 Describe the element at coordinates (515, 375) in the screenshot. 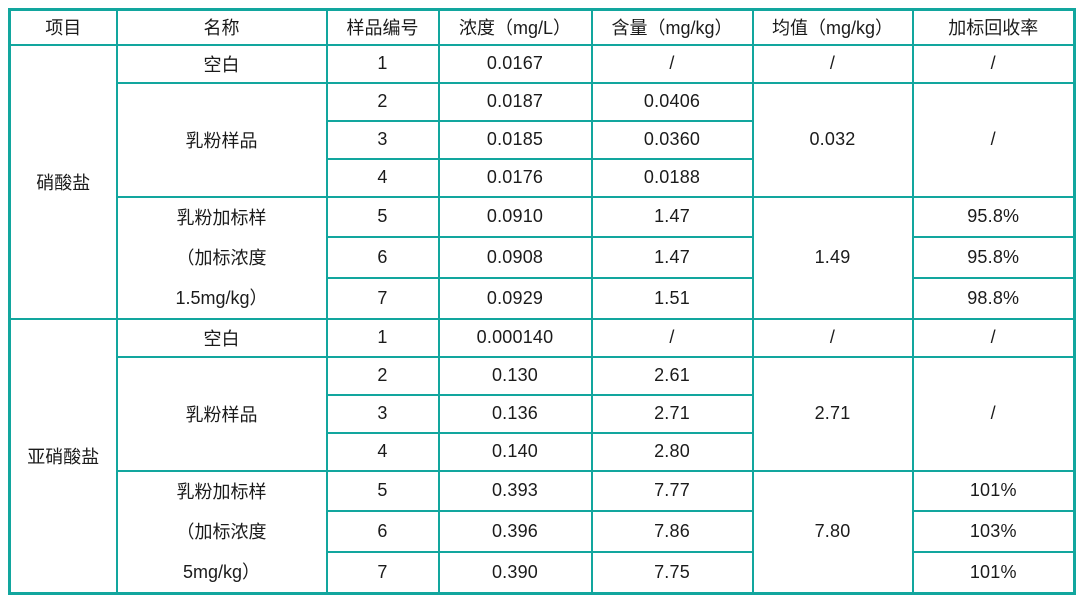

I see `cell: 0.130` at that location.